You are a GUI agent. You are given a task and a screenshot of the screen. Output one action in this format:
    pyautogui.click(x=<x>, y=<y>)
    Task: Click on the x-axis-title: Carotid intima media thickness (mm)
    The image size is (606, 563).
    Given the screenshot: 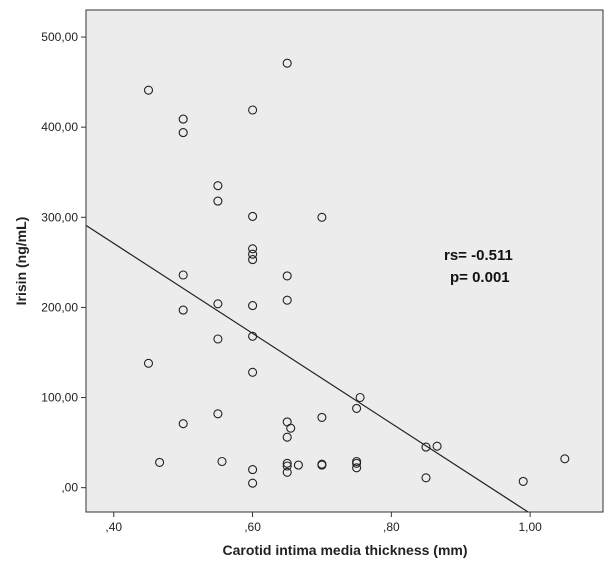 What is the action you would take?
    pyautogui.click(x=344, y=550)
    